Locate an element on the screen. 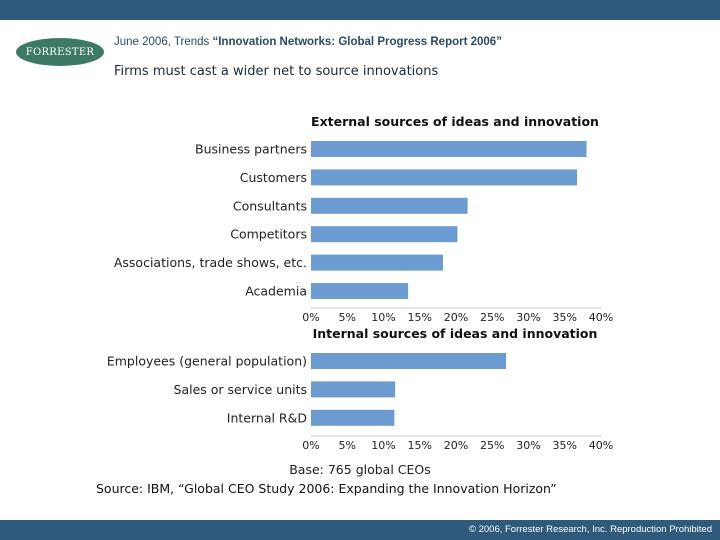 This screenshot has height=540, width=720. logo-text: FORRESTER is located at coordinates (60, 52).